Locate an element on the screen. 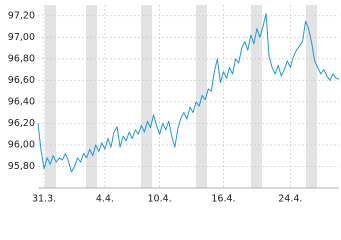  y-tick-label: 96,80 is located at coordinates (21, 58).